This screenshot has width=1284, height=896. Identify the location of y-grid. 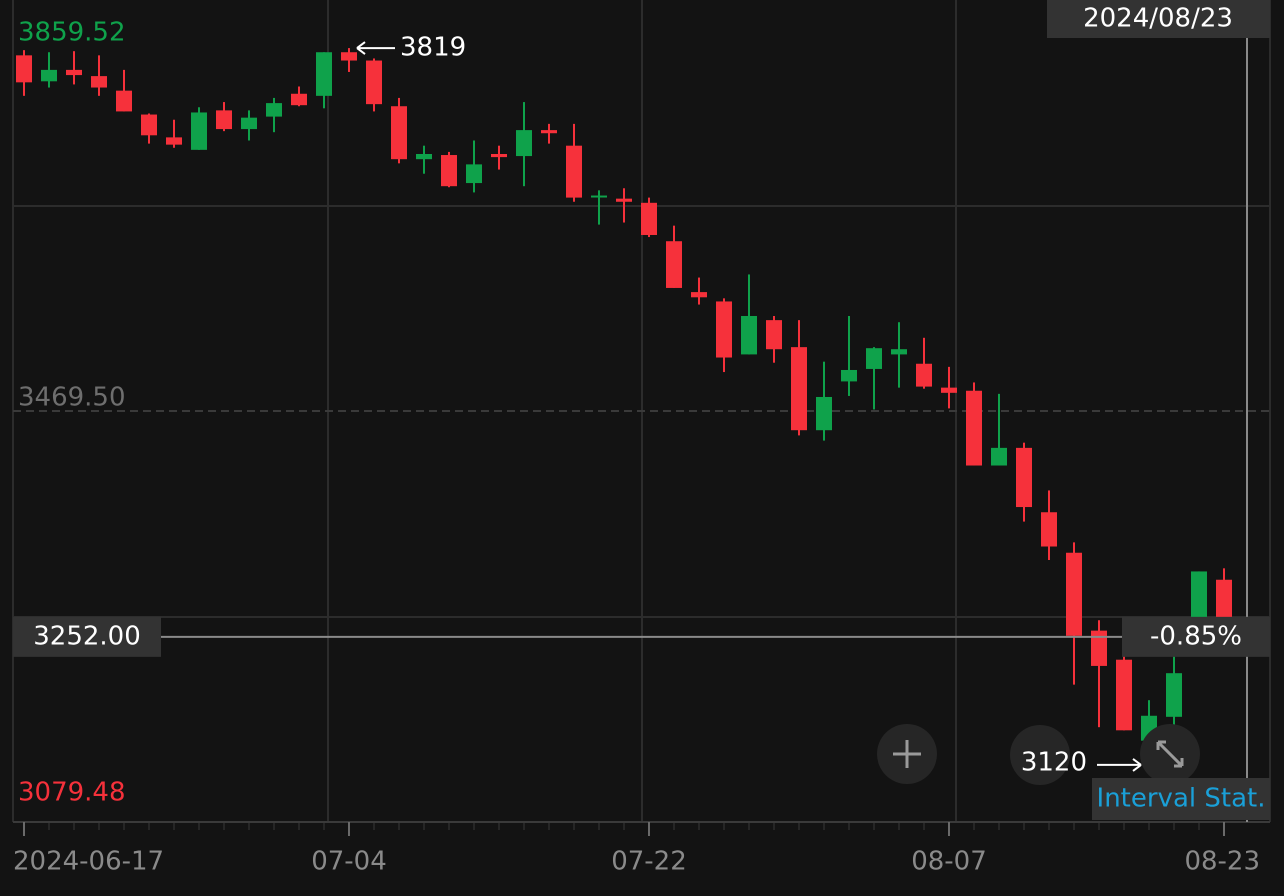
(641, 411).